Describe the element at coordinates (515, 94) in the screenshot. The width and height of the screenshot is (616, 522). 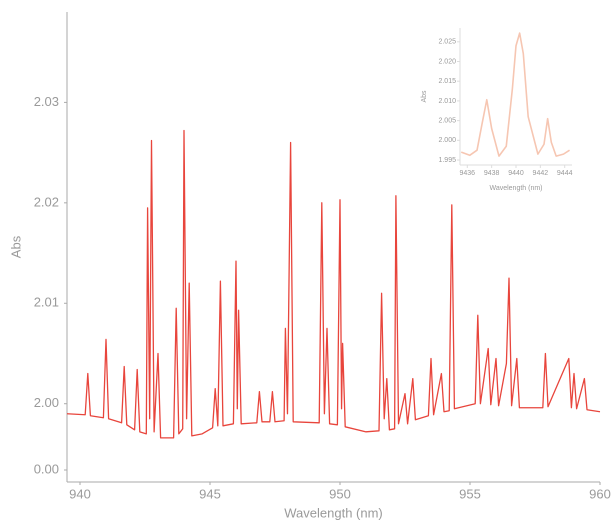
I see `spectrum-line` at that location.